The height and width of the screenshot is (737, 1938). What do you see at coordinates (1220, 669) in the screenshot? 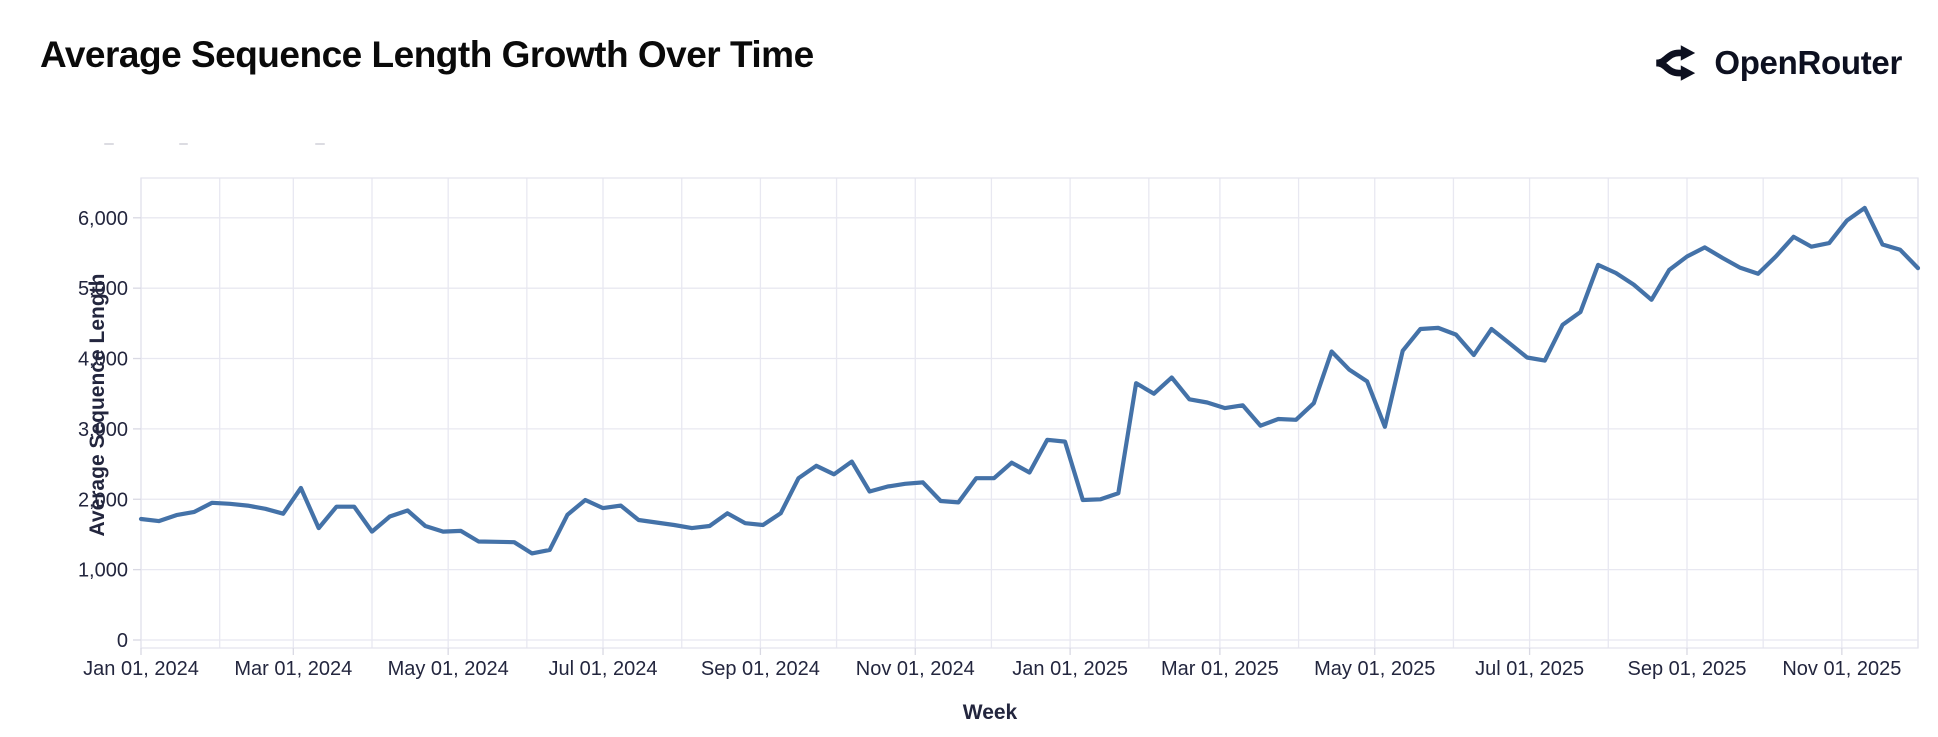
I see `x-tick-label: Mar 01, 2025` at bounding box center [1220, 669].